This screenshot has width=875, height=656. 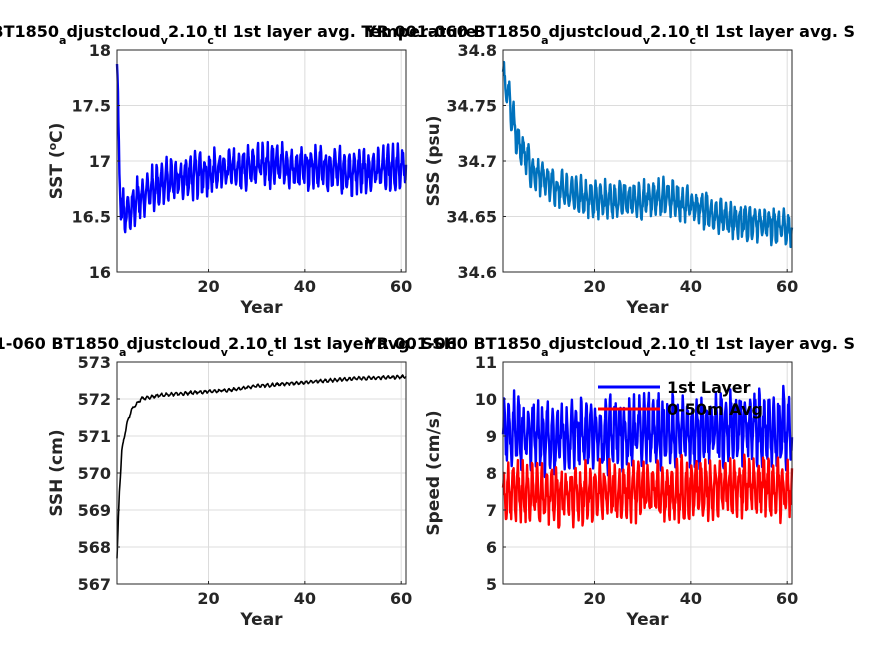 I want to click on y-tick-label: 569, so click(x=94, y=510).